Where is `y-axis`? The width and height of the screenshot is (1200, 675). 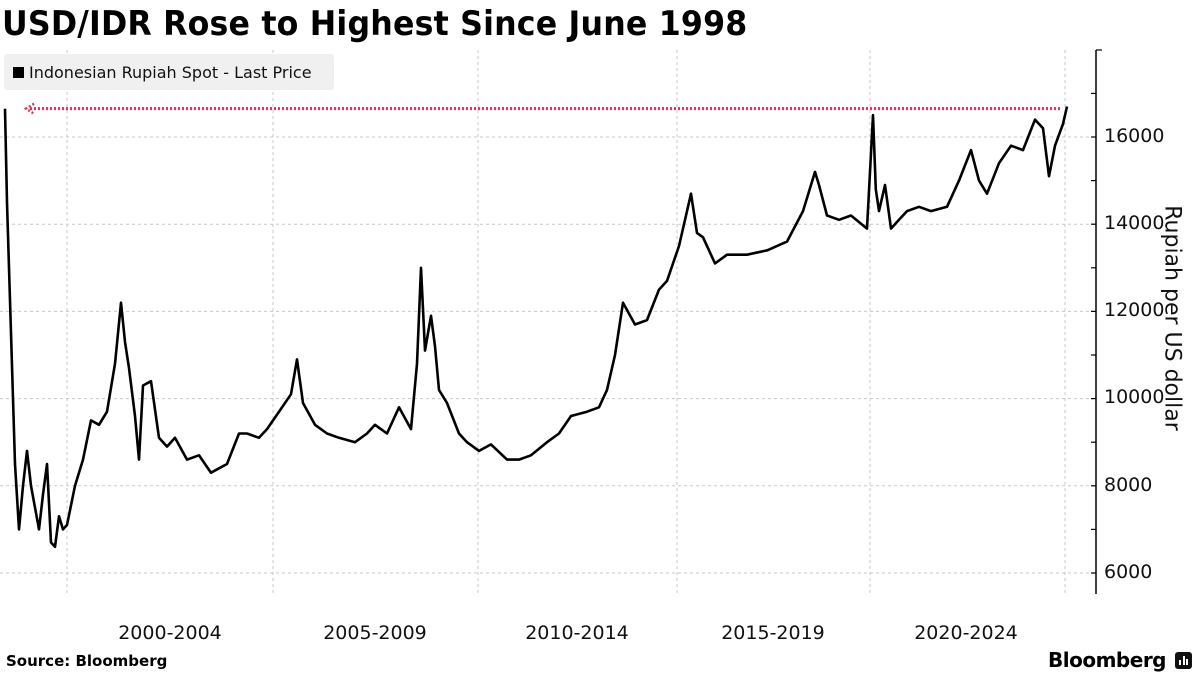
y-axis is located at coordinates (1096, 321).